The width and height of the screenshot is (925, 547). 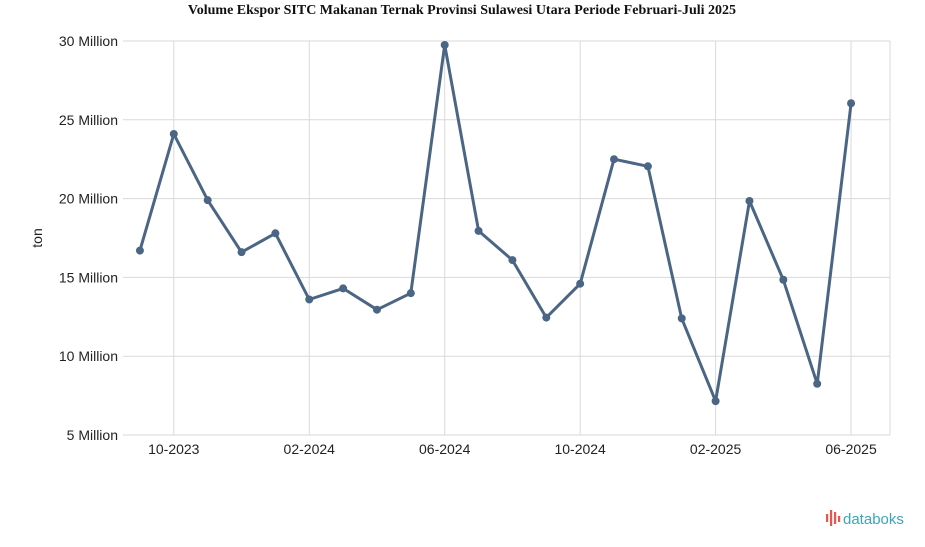 I want to click on y-tick-label: 15 Million, so click(x=88, y=277).